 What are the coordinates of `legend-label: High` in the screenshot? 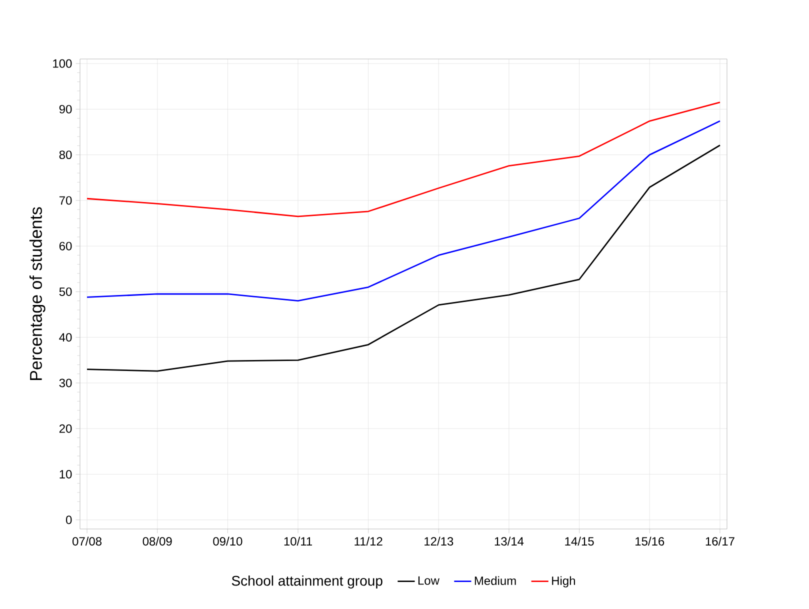 It's located at (563, 582).